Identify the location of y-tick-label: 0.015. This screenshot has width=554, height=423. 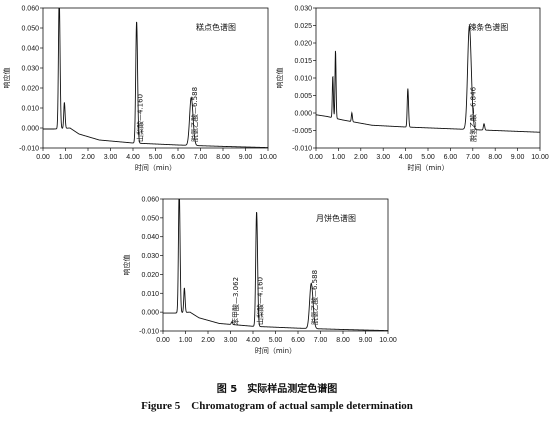
(303, 61).